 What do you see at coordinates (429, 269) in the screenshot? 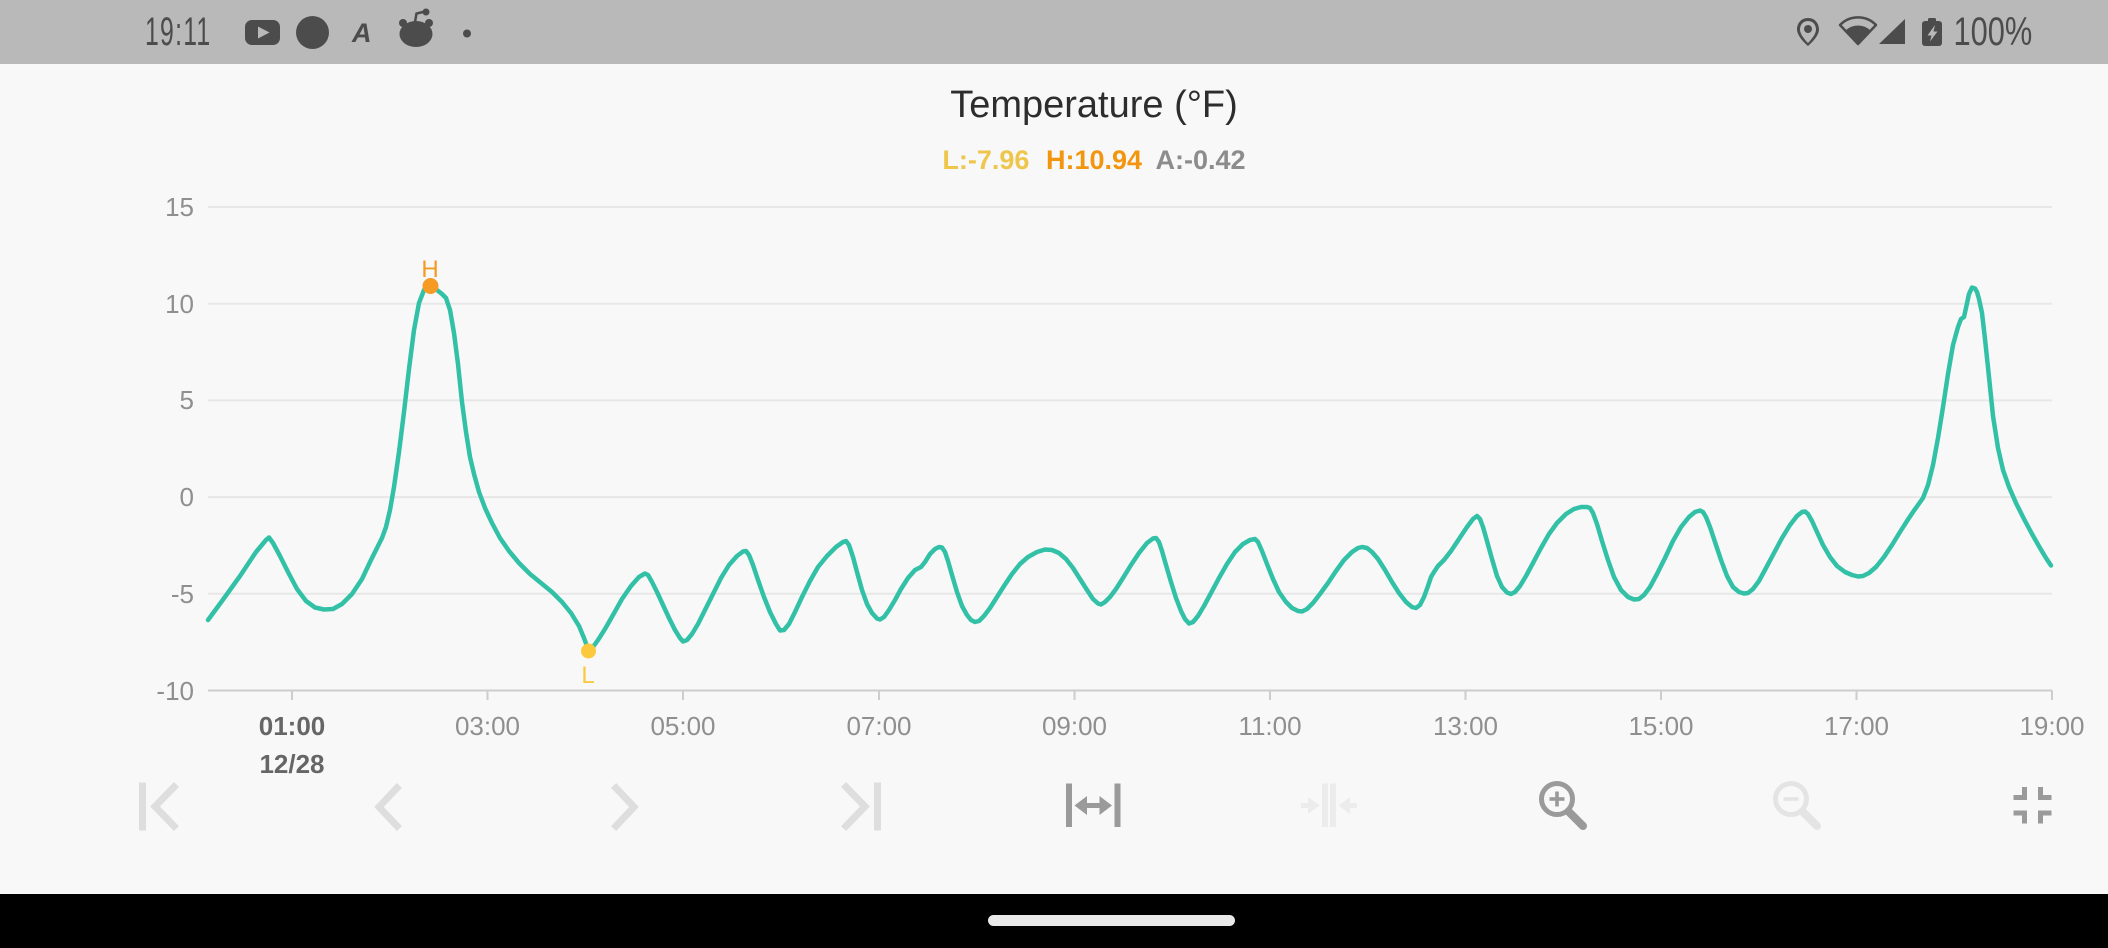
I see `svg-text: H` at bounding box center [429, 269].